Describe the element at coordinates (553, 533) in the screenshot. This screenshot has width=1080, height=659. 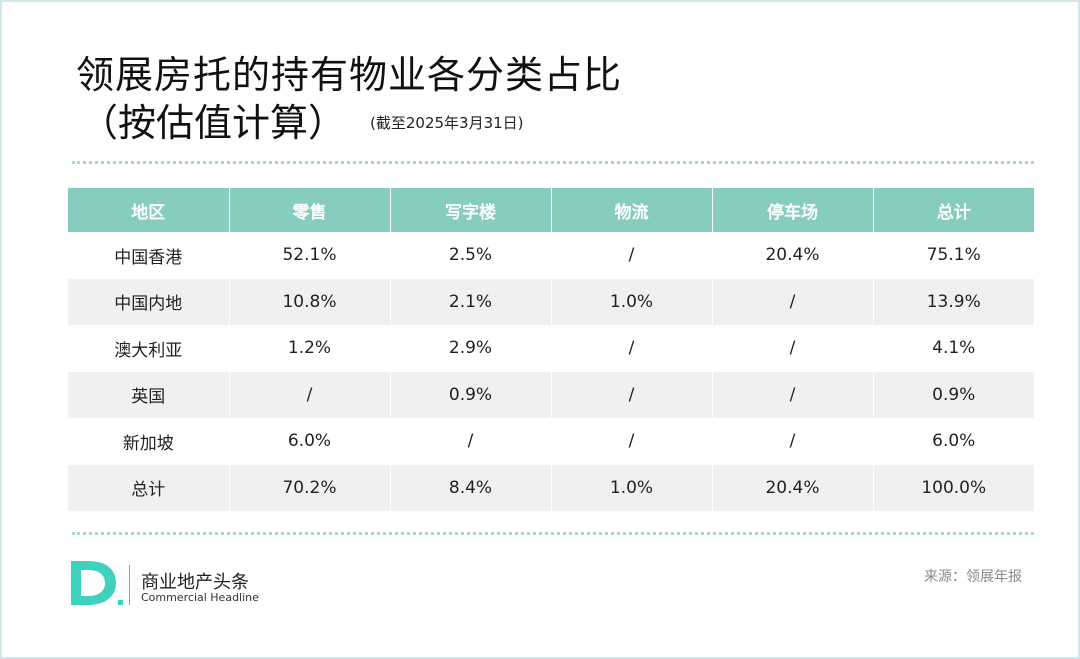
I see `bottom-dotted-divider` at that location.